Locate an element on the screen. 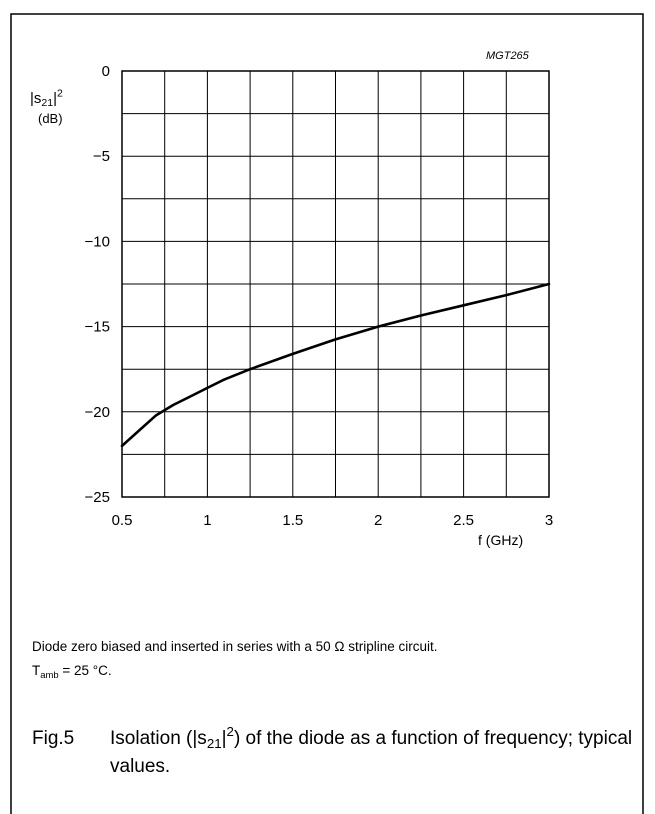 The height and width of the screenshot is (814, 655). series-line-group is located at coordinates (335, 365).